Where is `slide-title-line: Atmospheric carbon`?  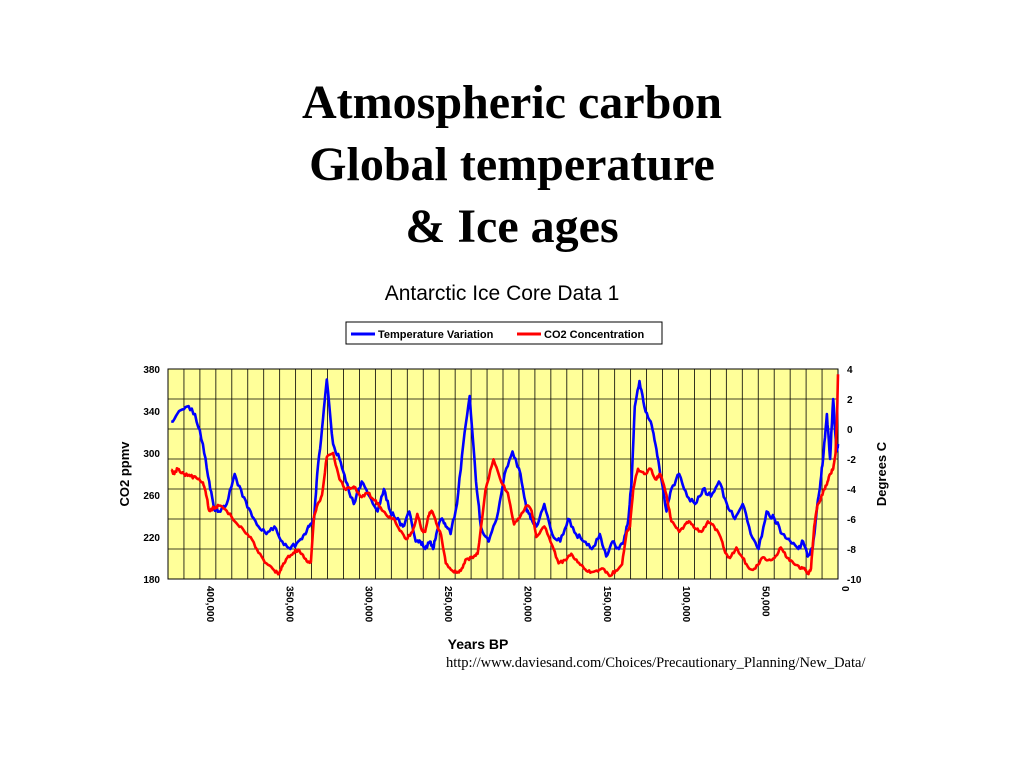
slide-title-line: Atmospheric carbon is located at coordinates (512, 102).